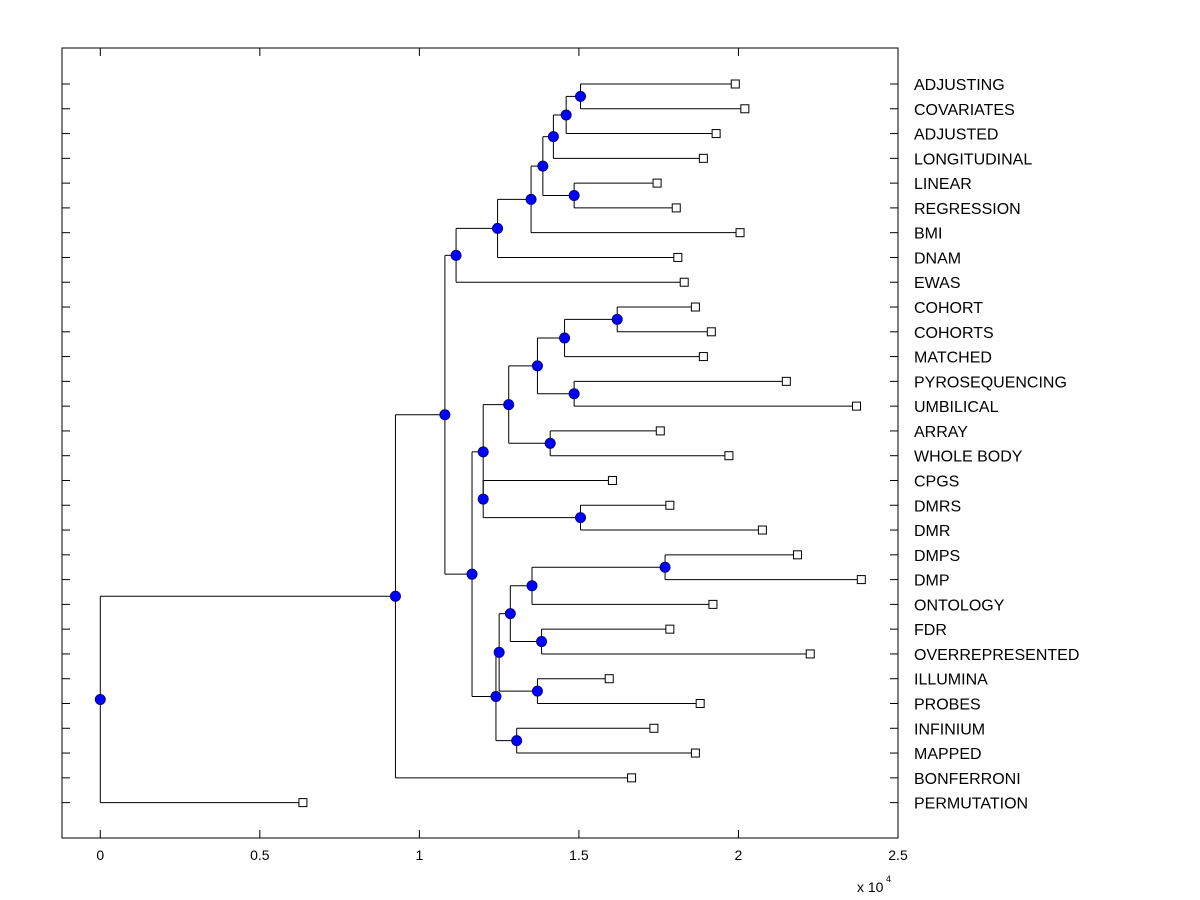 The image size is (1200, 900). I want to click on leaf-label: CPGS, so click(936, 481).